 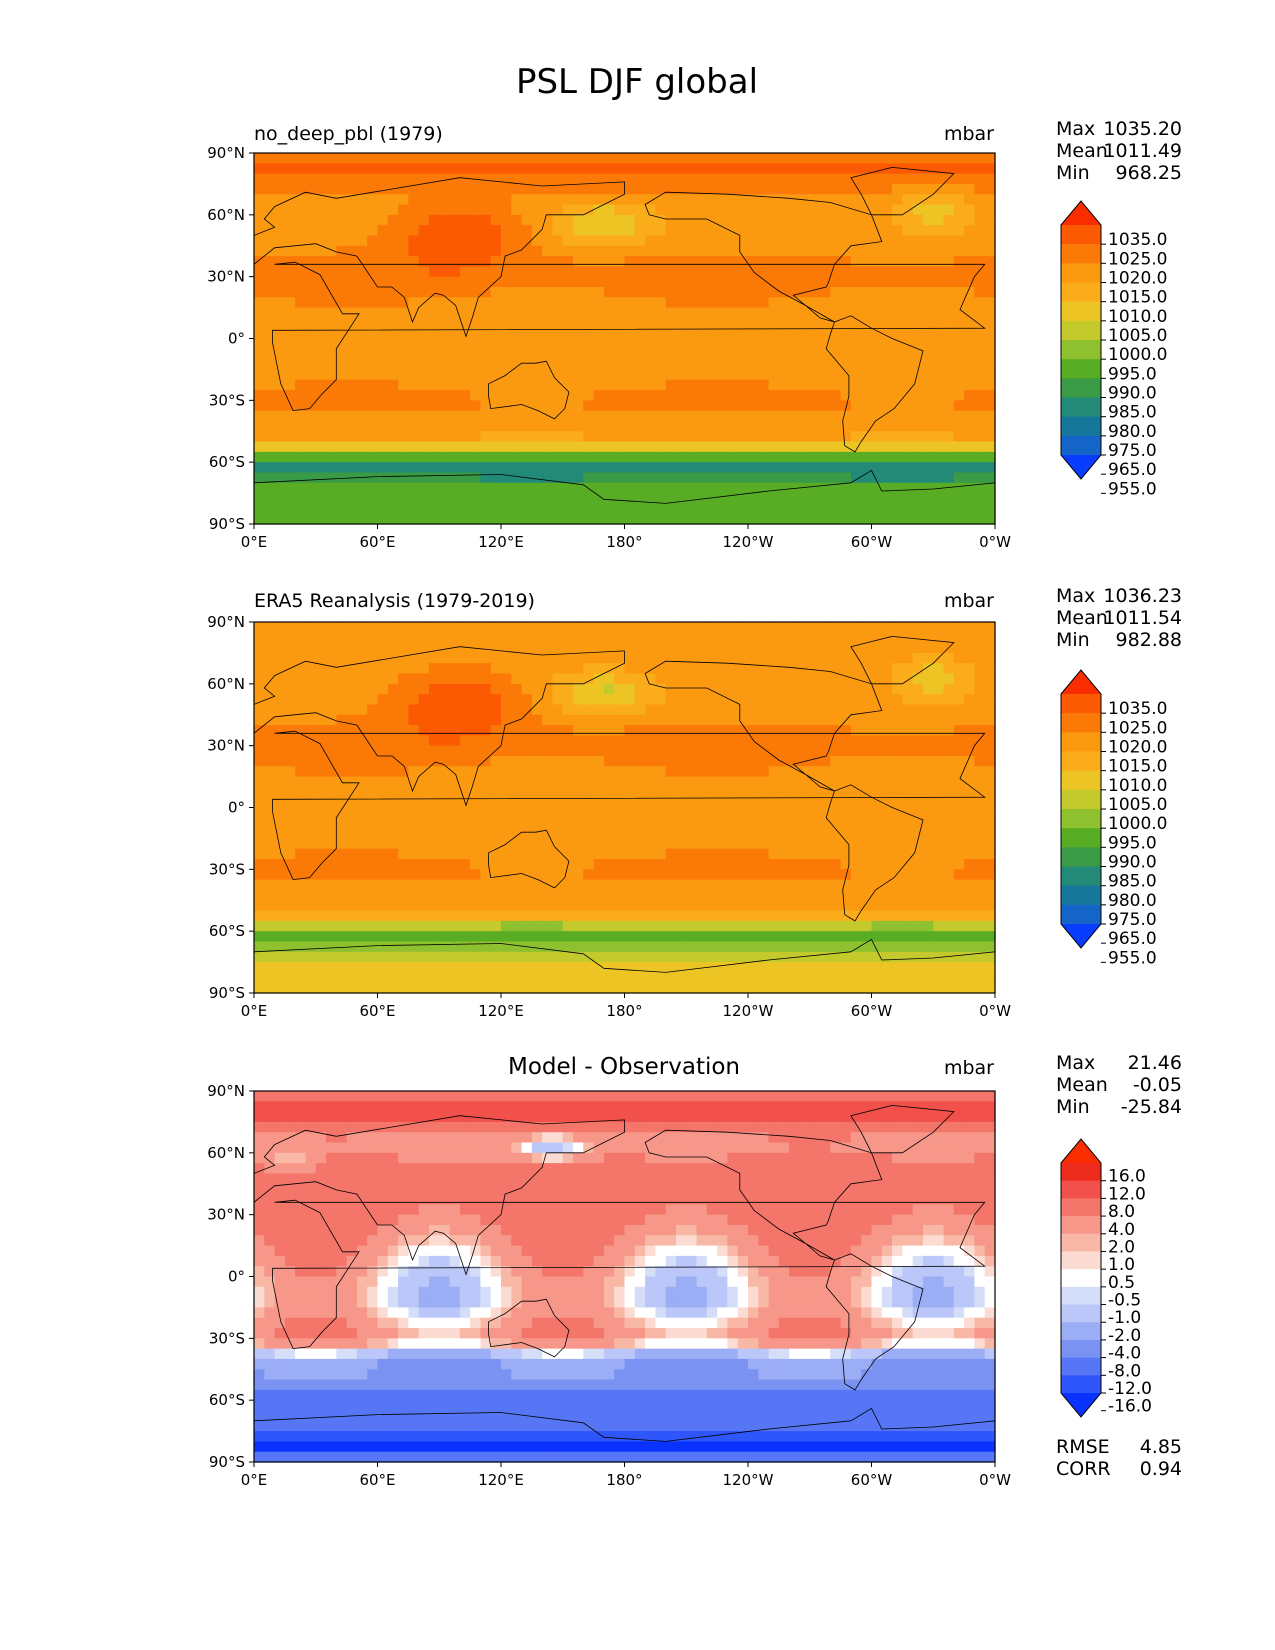 I want to click on coastline, so click(x=629, y=336).